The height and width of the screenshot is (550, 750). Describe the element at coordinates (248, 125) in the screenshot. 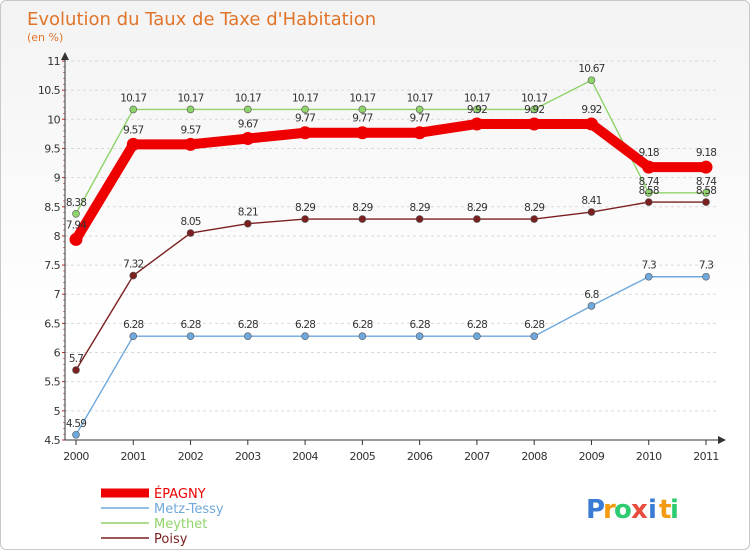

I see `data-label: 9.67` at that location.